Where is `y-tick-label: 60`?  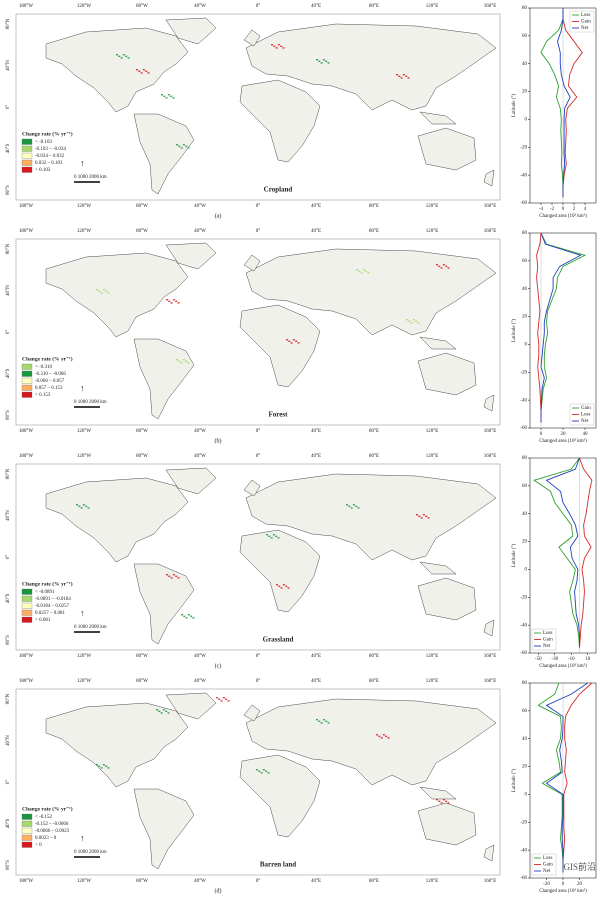
y-tick-label: 60 is located at coordinates (525, 261).